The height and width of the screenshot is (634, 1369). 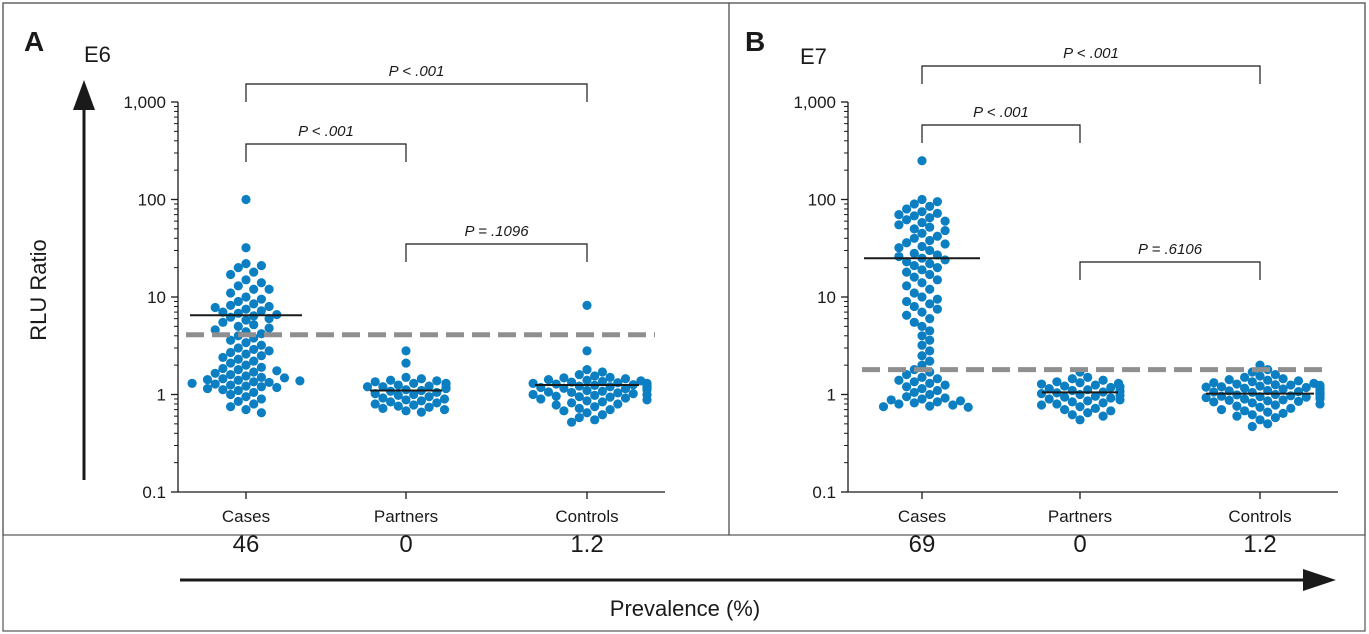 I want to click on x-axis-title: Prevalence (%), so click(x=685, y=608).